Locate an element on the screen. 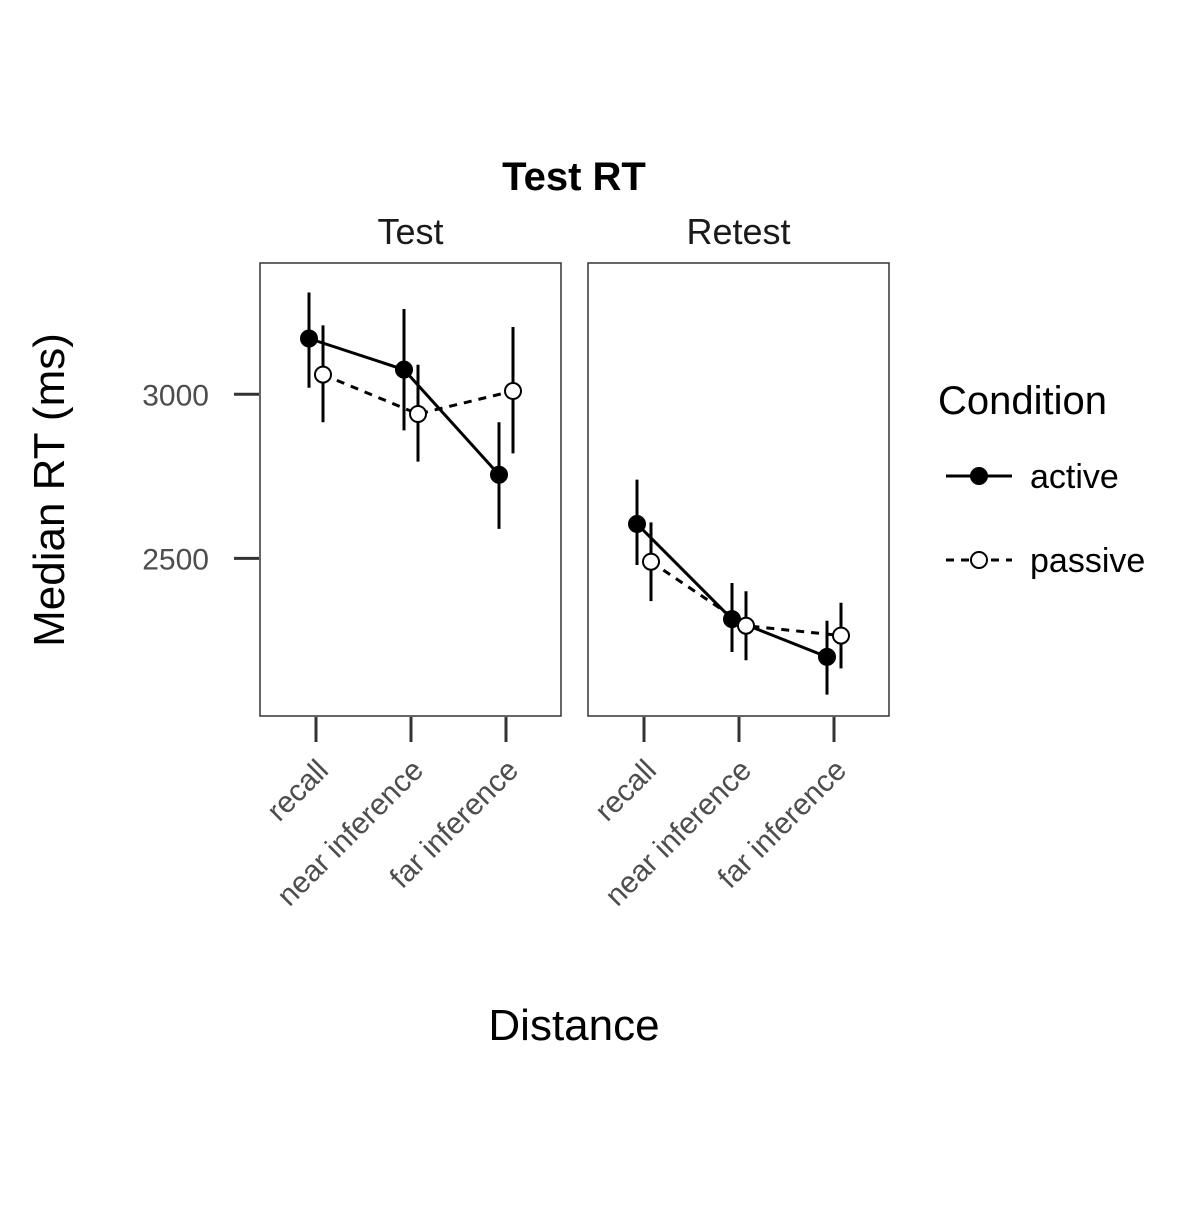 This screenshot has width=1200, height=1205. facet-label-test: Test is located at coordinates (410, 231).